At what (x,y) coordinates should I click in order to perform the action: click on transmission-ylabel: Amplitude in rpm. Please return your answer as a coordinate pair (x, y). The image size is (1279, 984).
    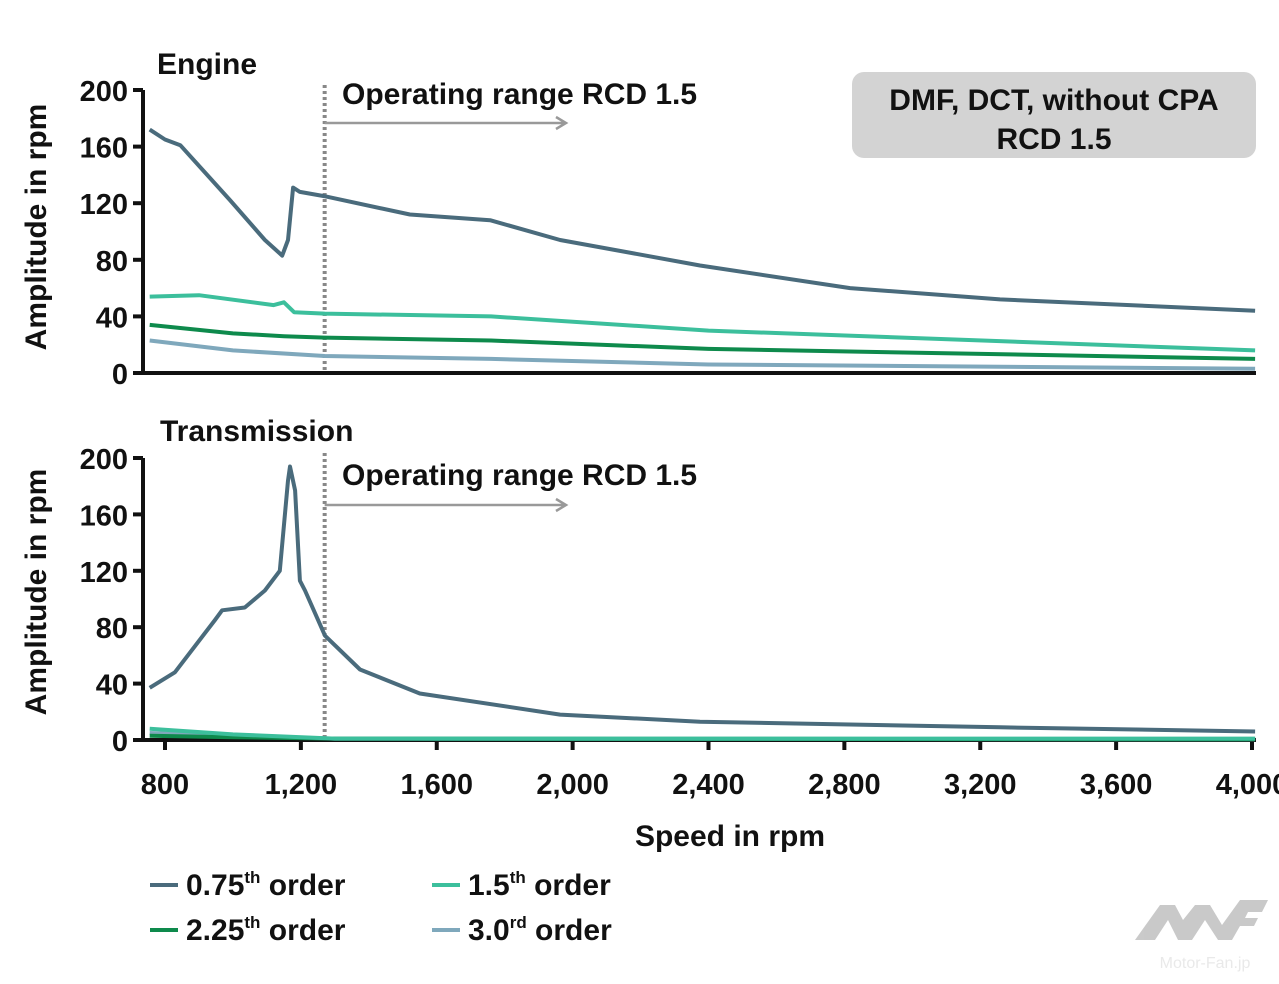
    Looking at the image, I should click on (36, 592).